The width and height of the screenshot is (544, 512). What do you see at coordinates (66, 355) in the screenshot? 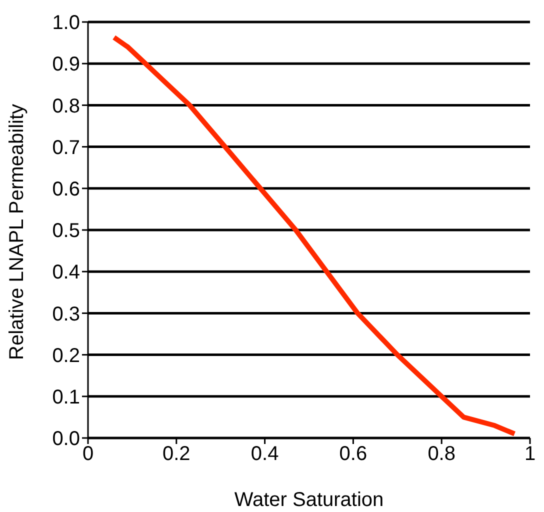
I see `y-tick-label: 0.2` at bounding box center [66, 355].